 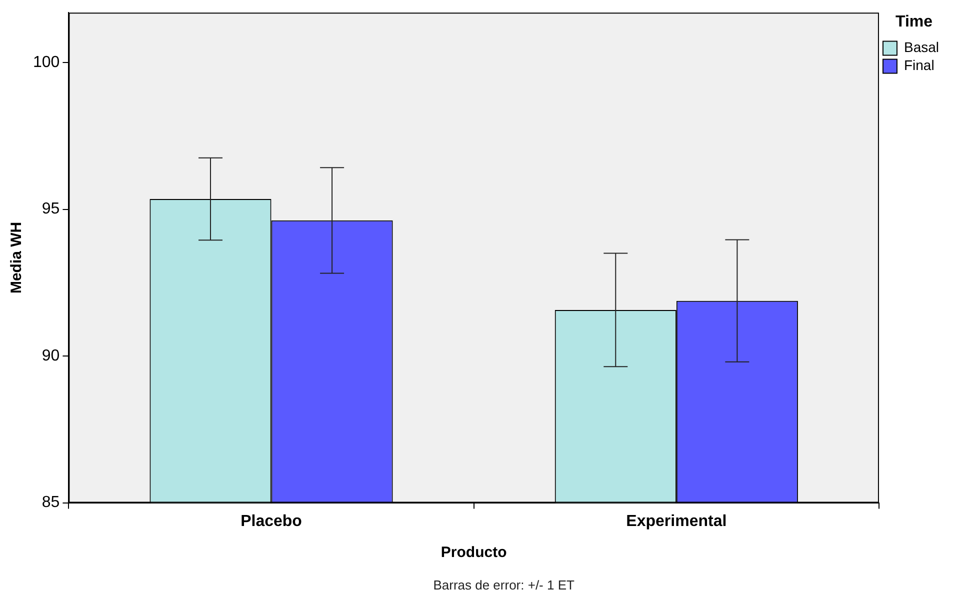 I want to click on y-tick-label: 90, so click(x=51, y=355).